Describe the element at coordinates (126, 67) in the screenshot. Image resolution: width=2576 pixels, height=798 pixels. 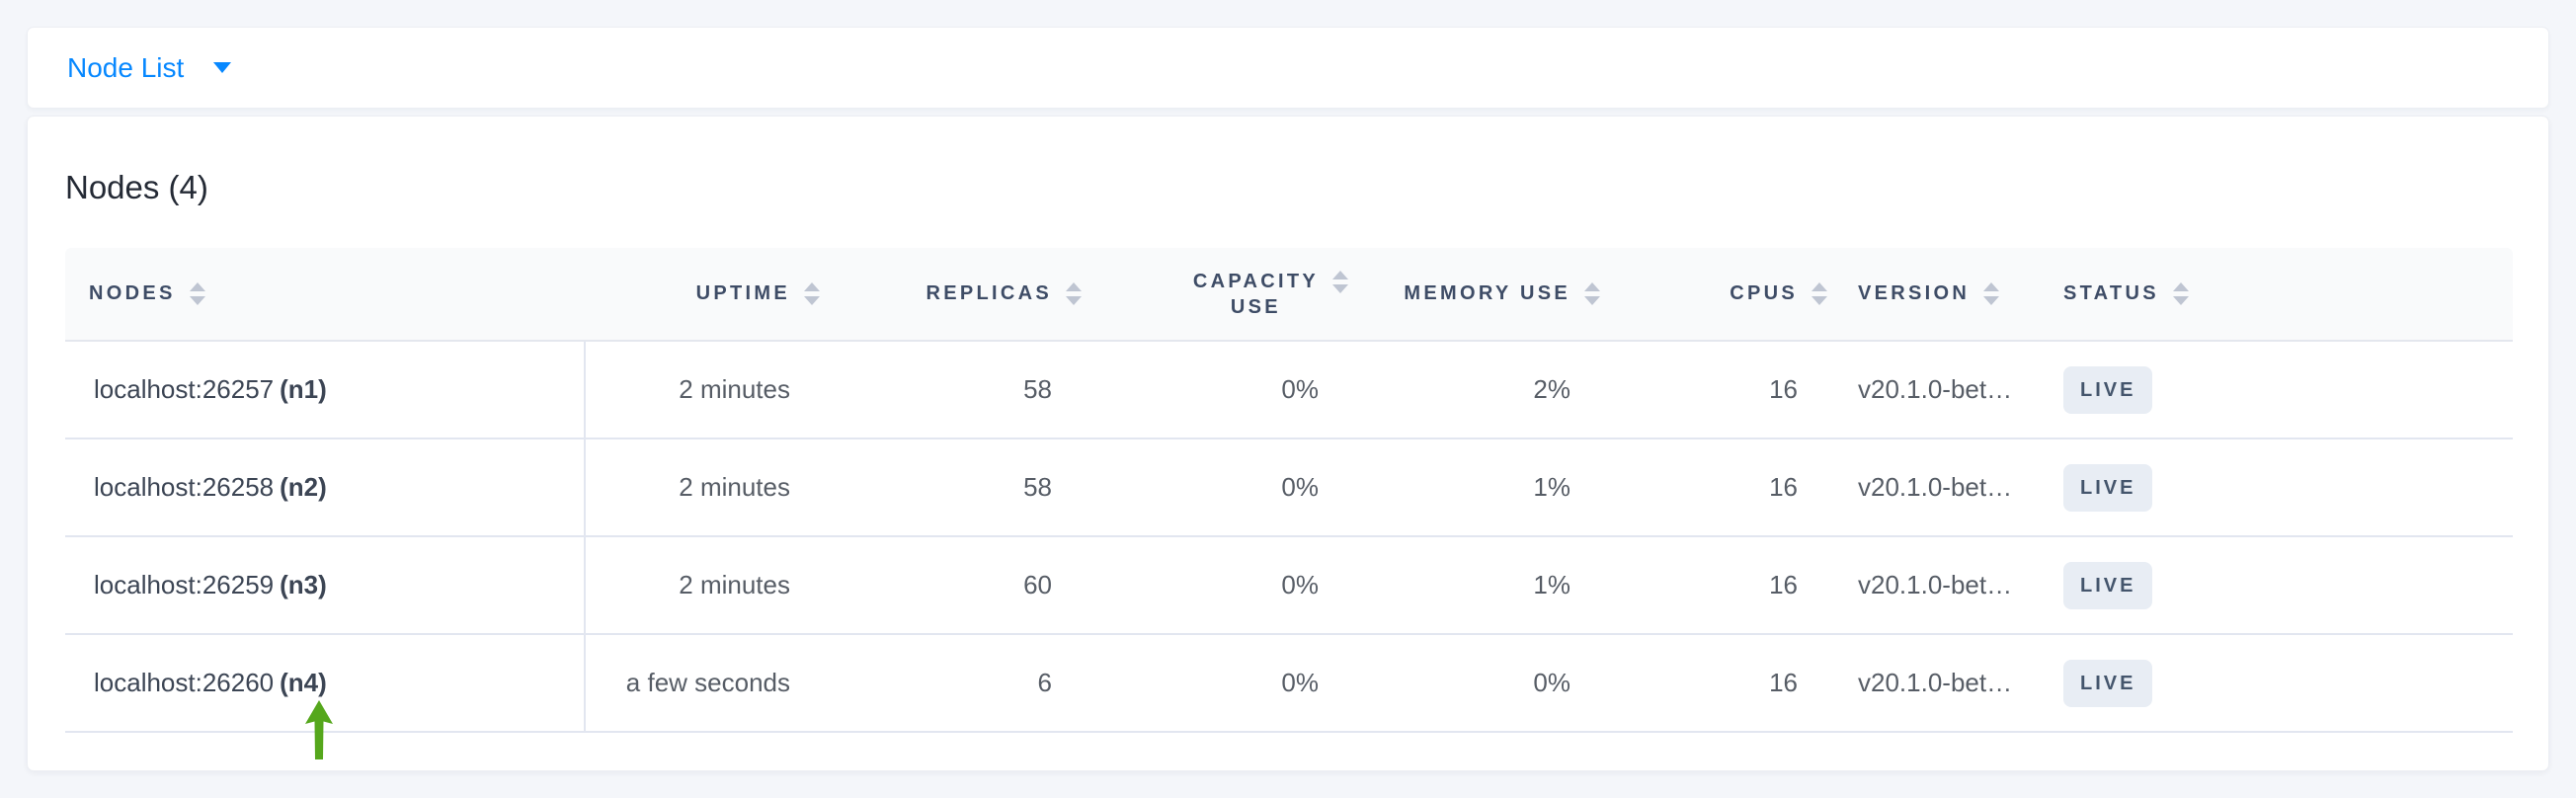
I see `node-list-dropdown-label: Node List` at that location.